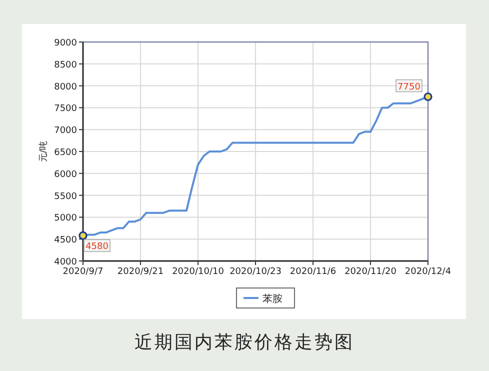 The width and height of the screenshot is (489, 371). What do you see at coordinates (66, 263) in the screenshot?
I see `y-tick-label: 4000` at bounding box center [66, 263].